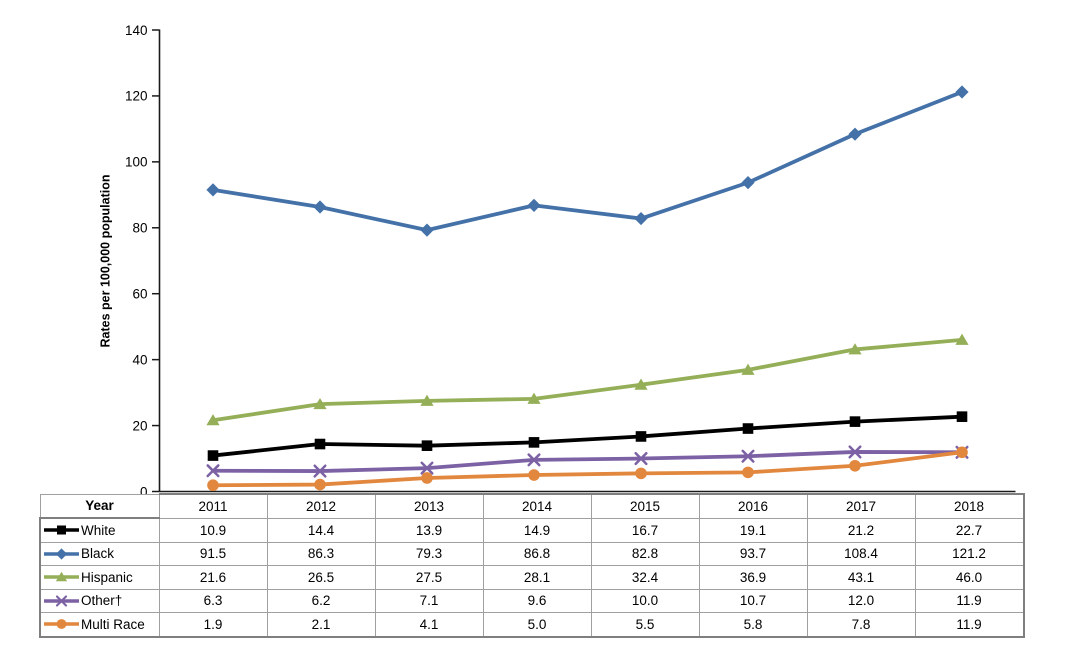 This screenshot has width=1071, height=652. I want to click on value-cell-multi-race-2013: 4.1, so click(429, 625).